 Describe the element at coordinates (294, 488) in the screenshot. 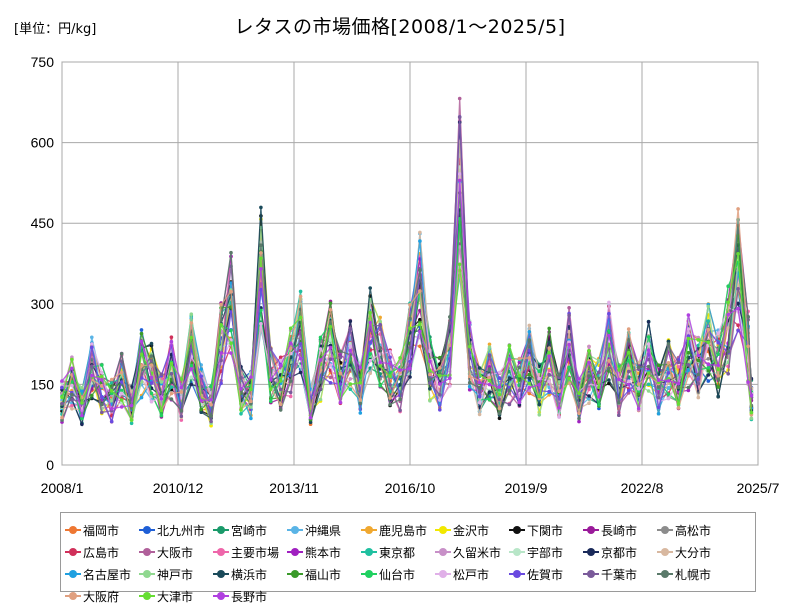

I see `x-tick-label: 2013/11` at that location.